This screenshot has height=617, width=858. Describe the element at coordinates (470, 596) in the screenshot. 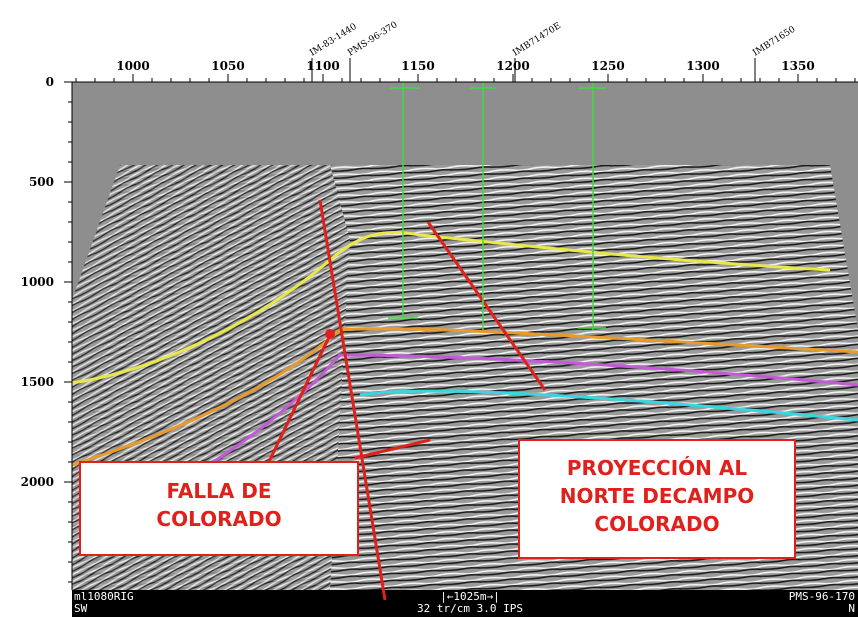

I see `footer-text: |←1025m→|` at that location.